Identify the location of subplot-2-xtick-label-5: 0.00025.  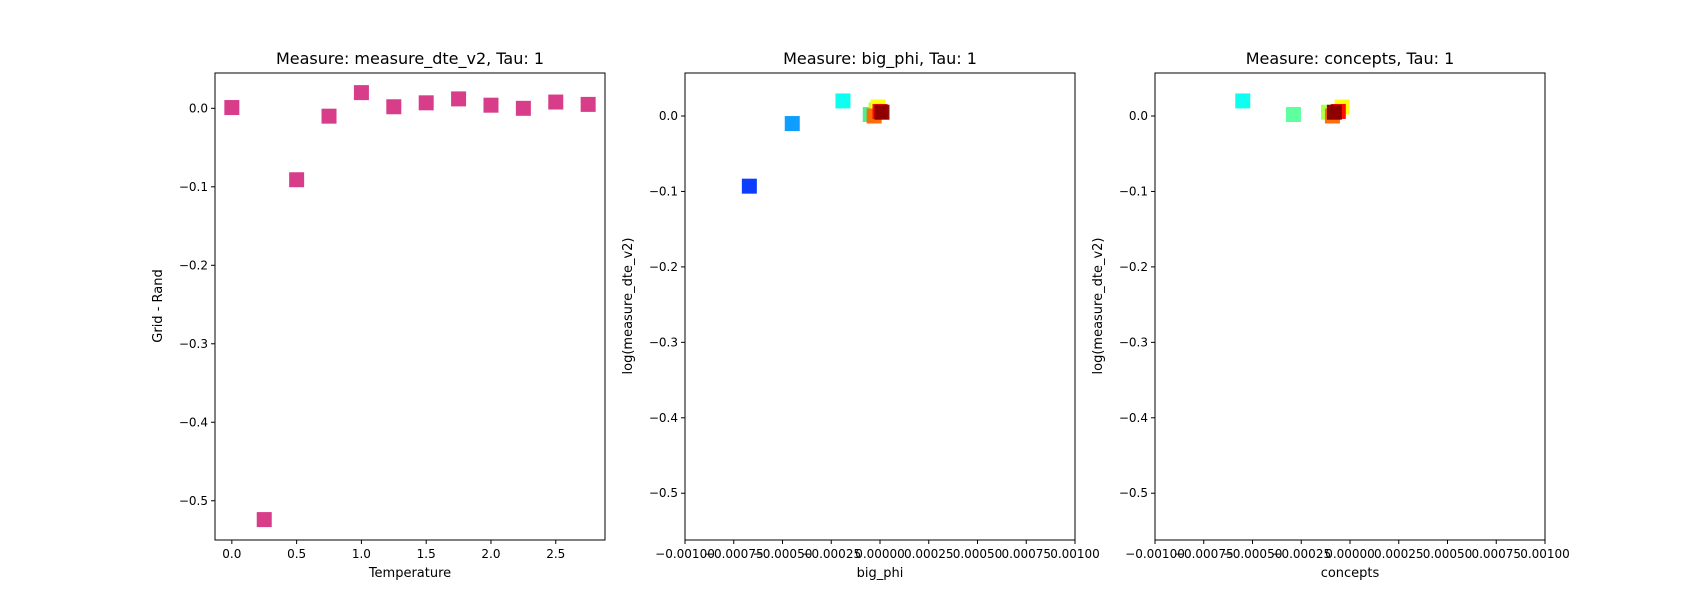
(929, 554).